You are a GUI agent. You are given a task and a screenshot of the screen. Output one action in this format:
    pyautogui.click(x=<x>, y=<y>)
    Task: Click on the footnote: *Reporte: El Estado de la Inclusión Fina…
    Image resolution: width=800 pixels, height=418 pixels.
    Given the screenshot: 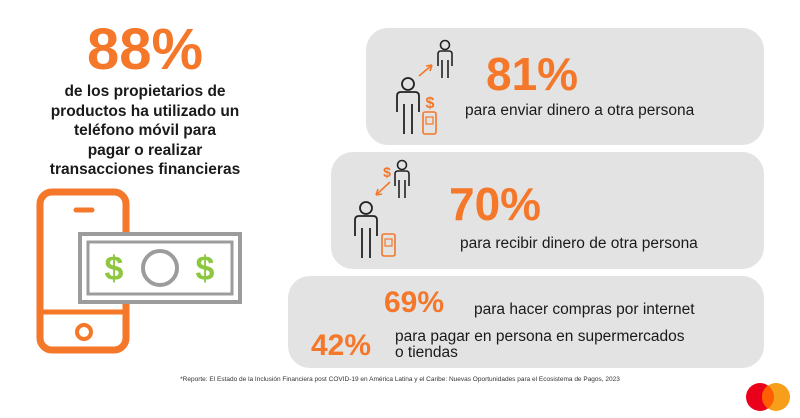 What is the action you would take?
    pyautogui.click(x=400, y=379)
    